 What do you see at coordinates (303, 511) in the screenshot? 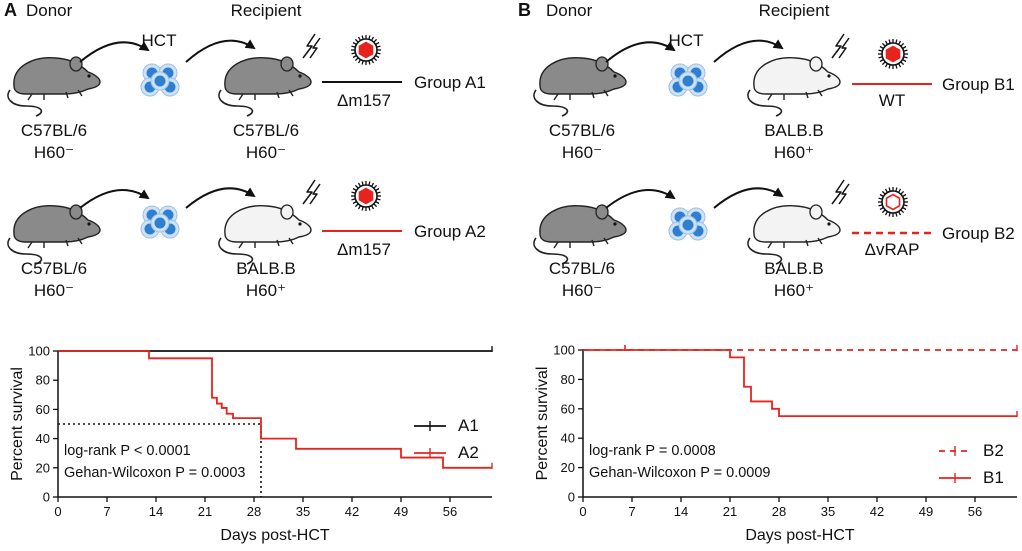
I see `x-tick-label: 35` at bounding box center [303, 511].